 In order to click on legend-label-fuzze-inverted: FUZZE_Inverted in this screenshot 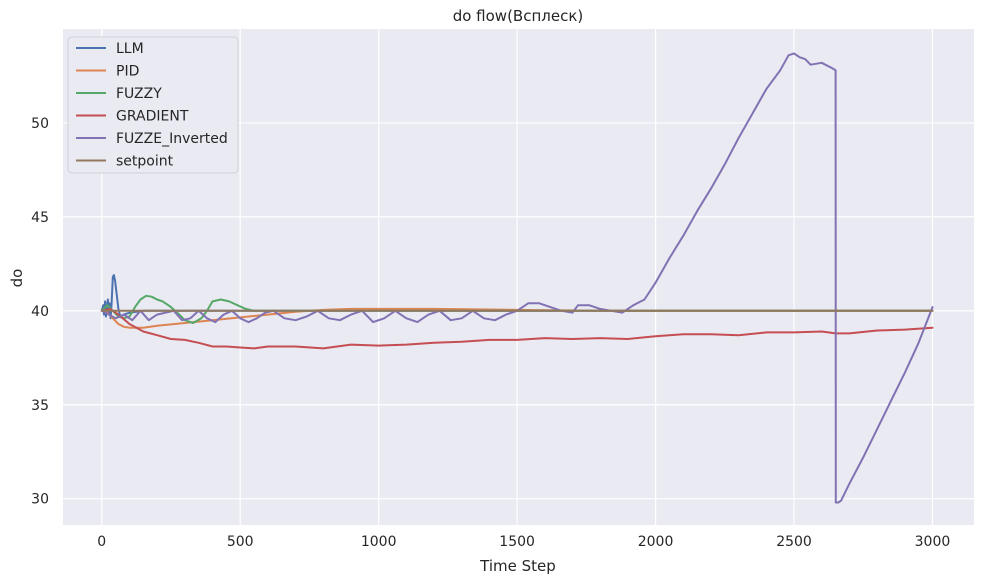, I will do `click(172, 139)`.